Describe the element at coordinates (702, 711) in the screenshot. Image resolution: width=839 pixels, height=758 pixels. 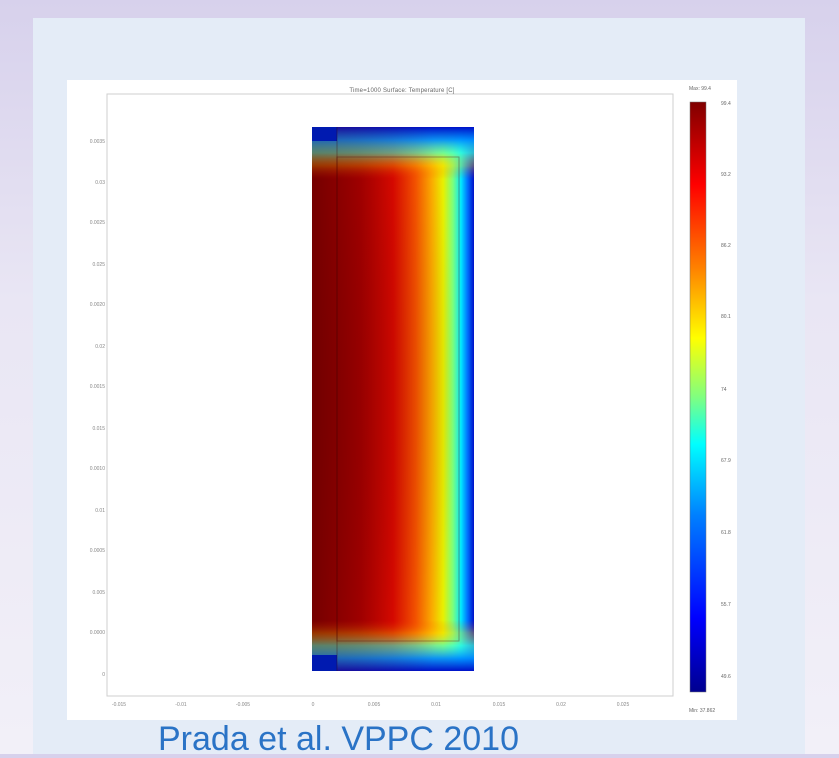
I see `colorbar-min-label: Min: 37.862` at that location.